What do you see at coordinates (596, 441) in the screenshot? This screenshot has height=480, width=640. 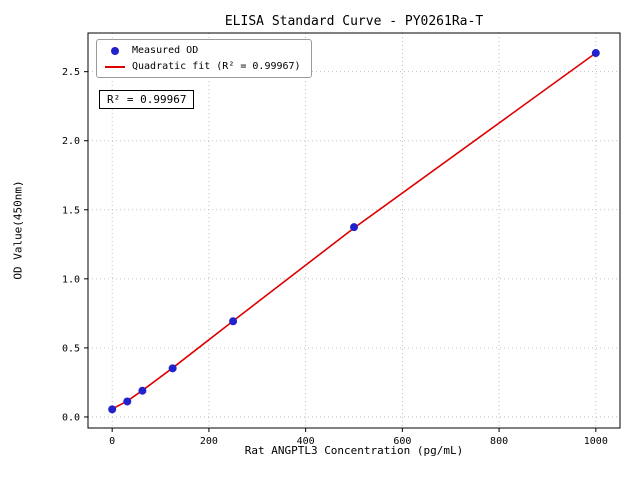 I see `svg-text: 1000` at bounding box center [596, 441].